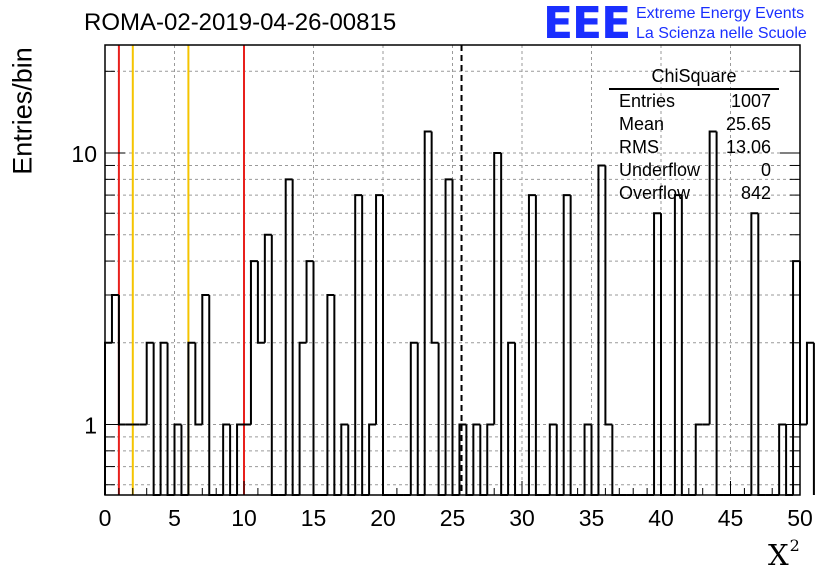  Describe the element at coordinates (90, 426) in the screenshot. I see `y-tick-label: 1` at that location.